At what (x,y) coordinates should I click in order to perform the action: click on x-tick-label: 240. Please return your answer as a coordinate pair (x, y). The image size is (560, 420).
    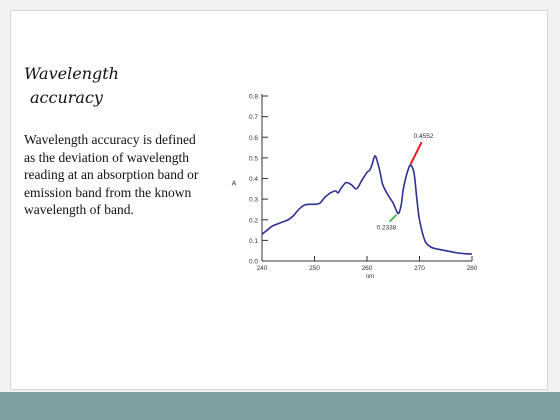
    Looking at the image, I should click on (262, 268).